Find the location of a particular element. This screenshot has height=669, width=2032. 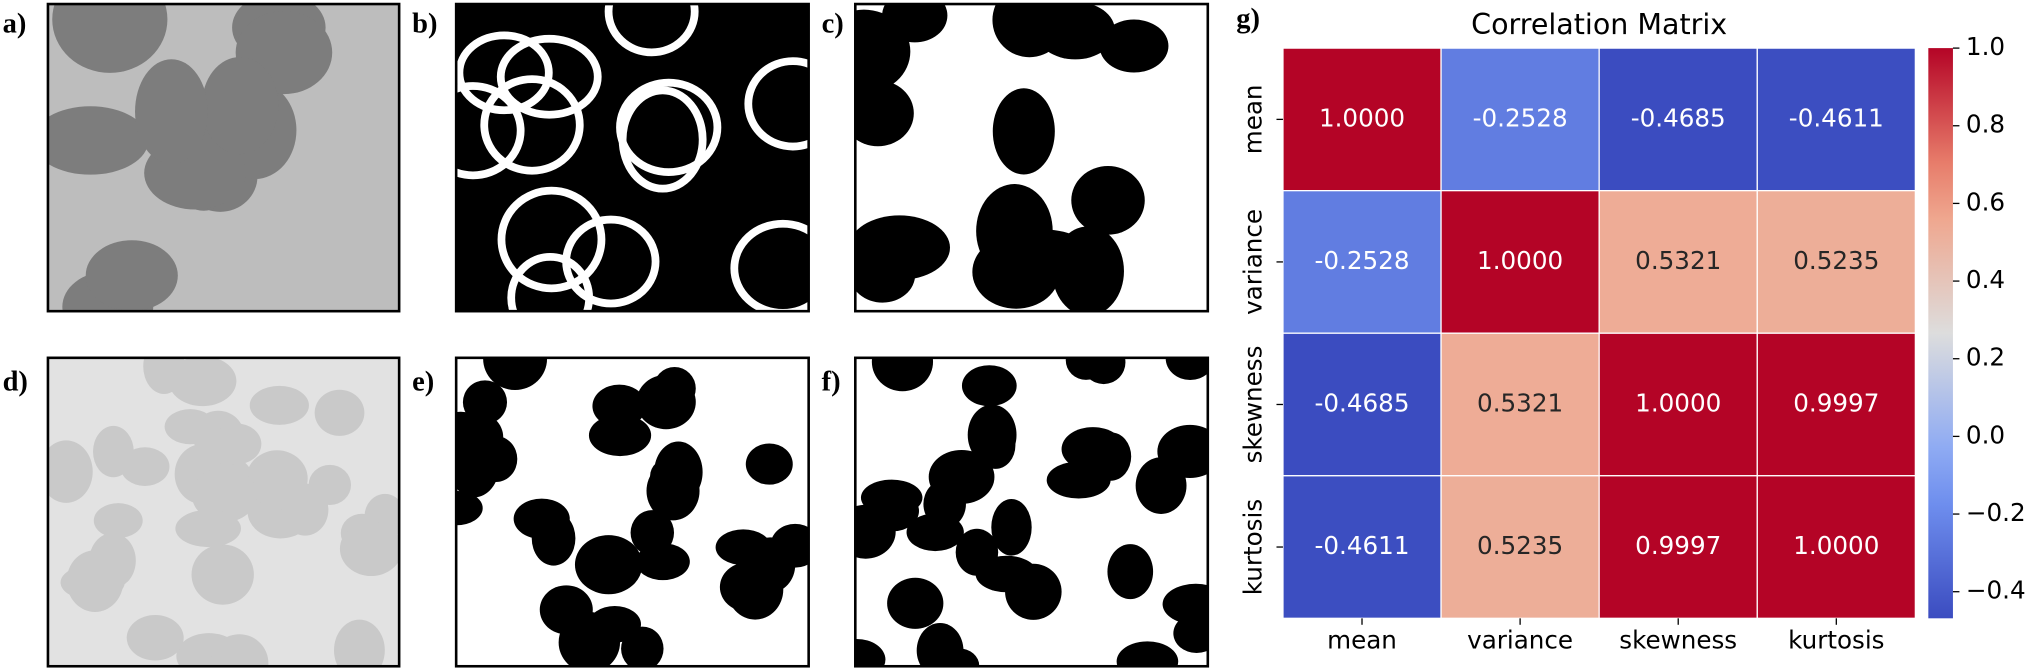

colorbar-tick-label: 0.8 is located at coordinates (1985, 124).